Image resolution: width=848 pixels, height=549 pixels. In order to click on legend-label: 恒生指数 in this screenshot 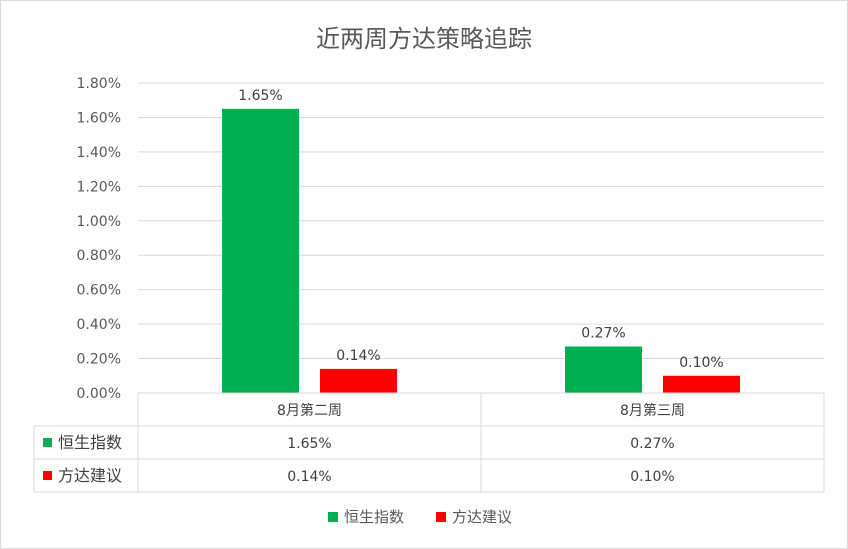, I will do `click(374, 517)`.